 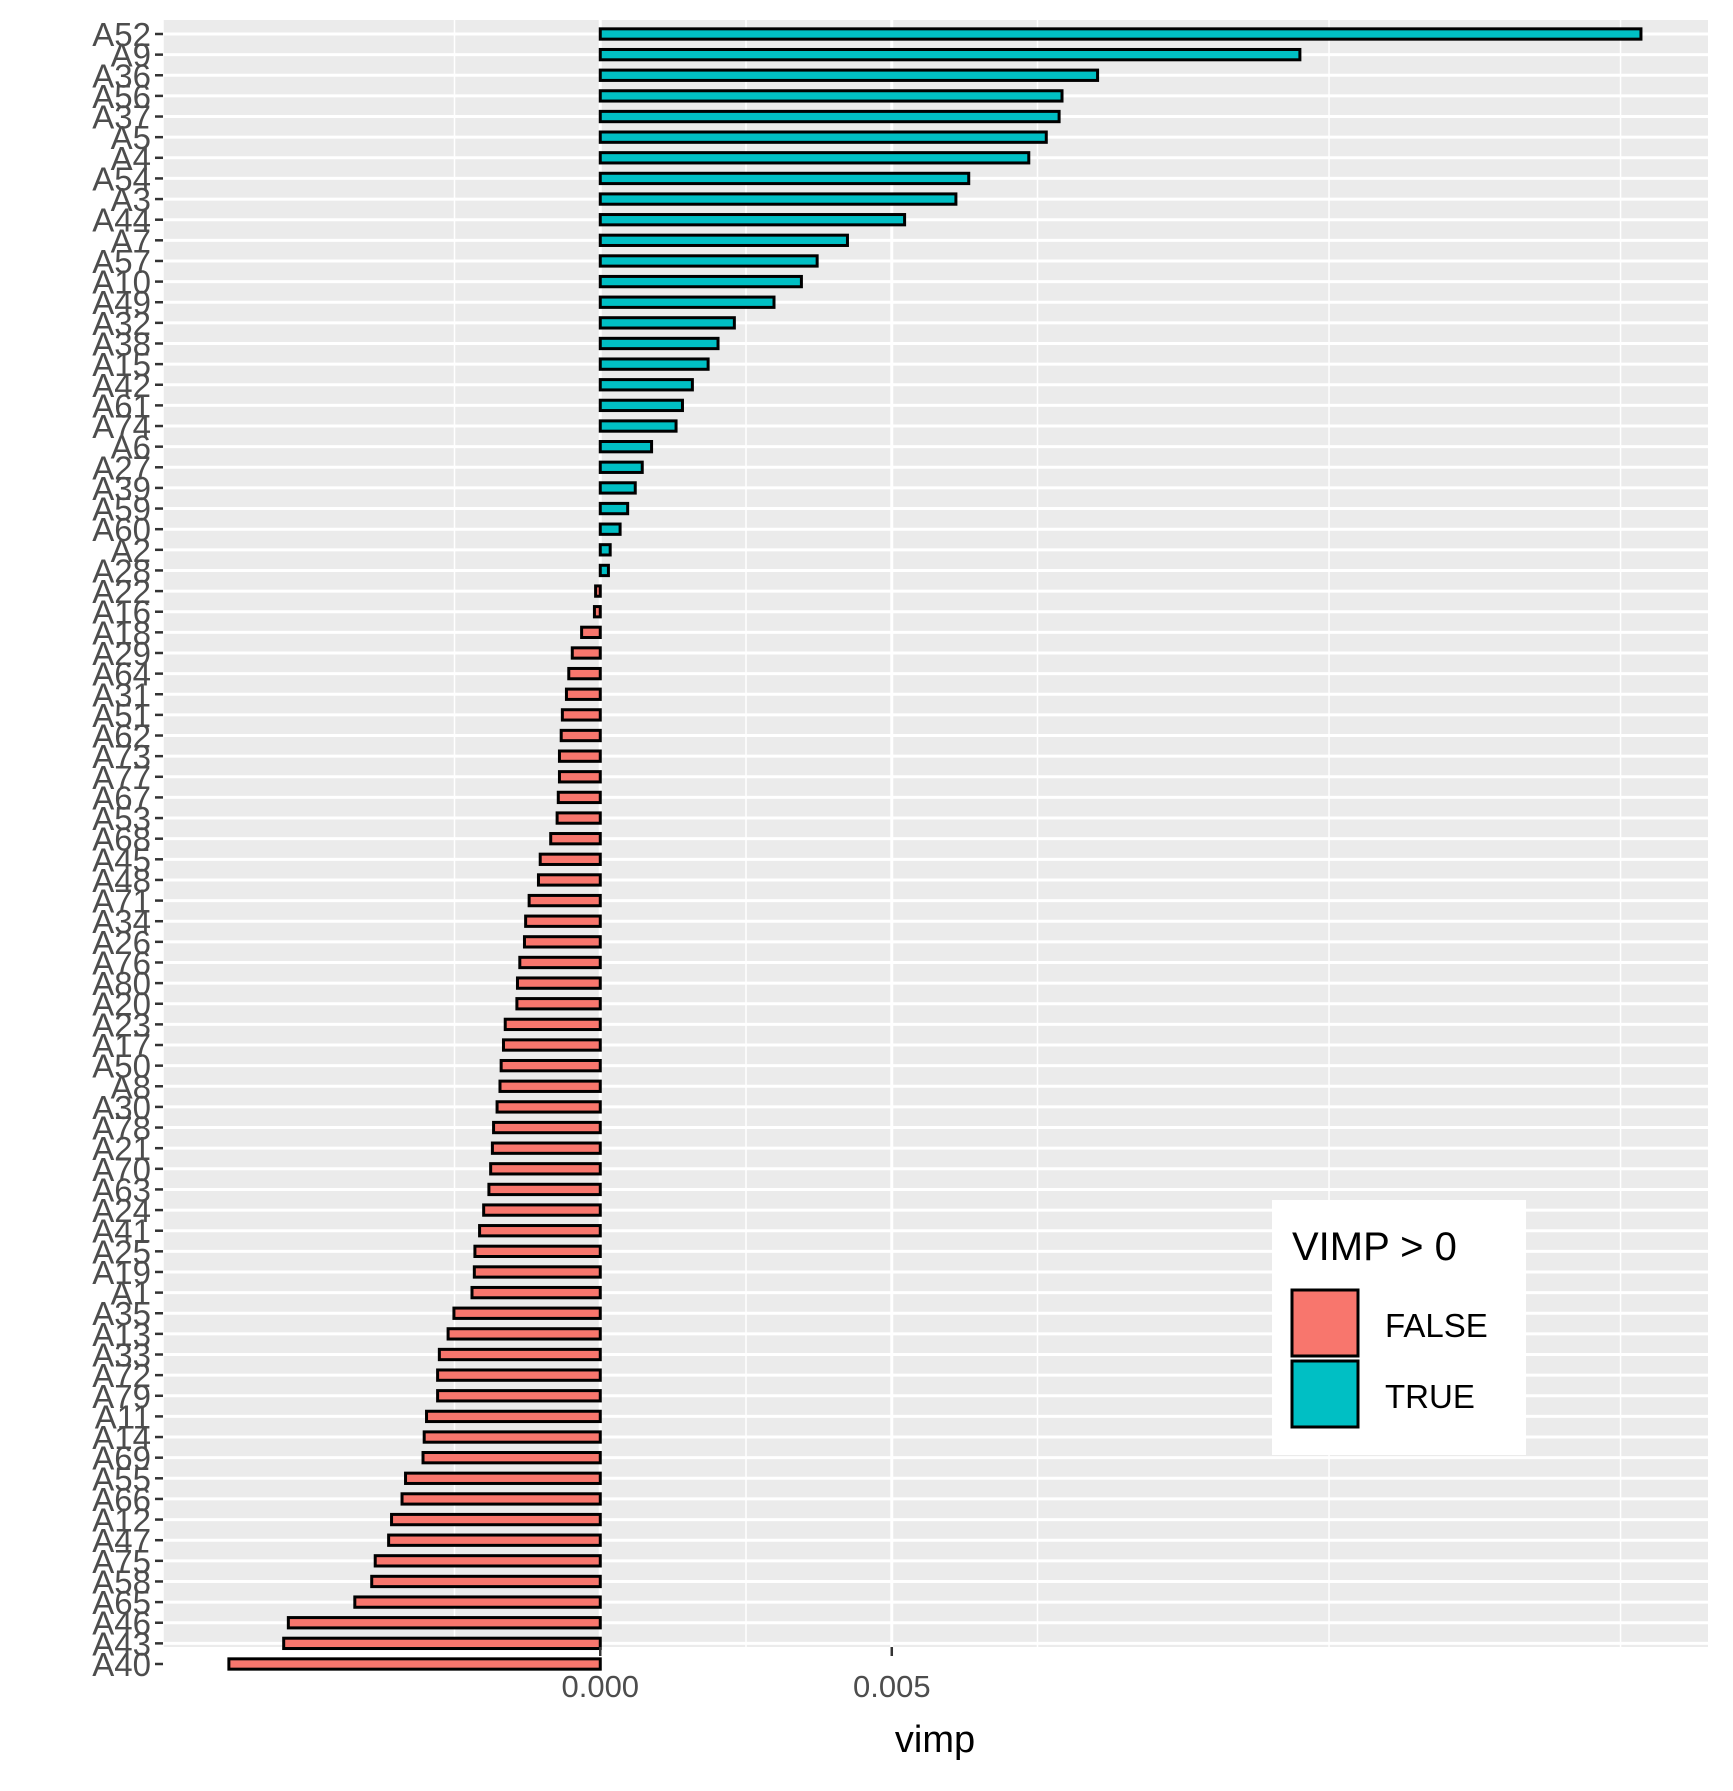 What do you see at coordinates (131, 55) in the screenshot?
I see `y-tick-label-A9: A9` at bounding box center [131, 55].